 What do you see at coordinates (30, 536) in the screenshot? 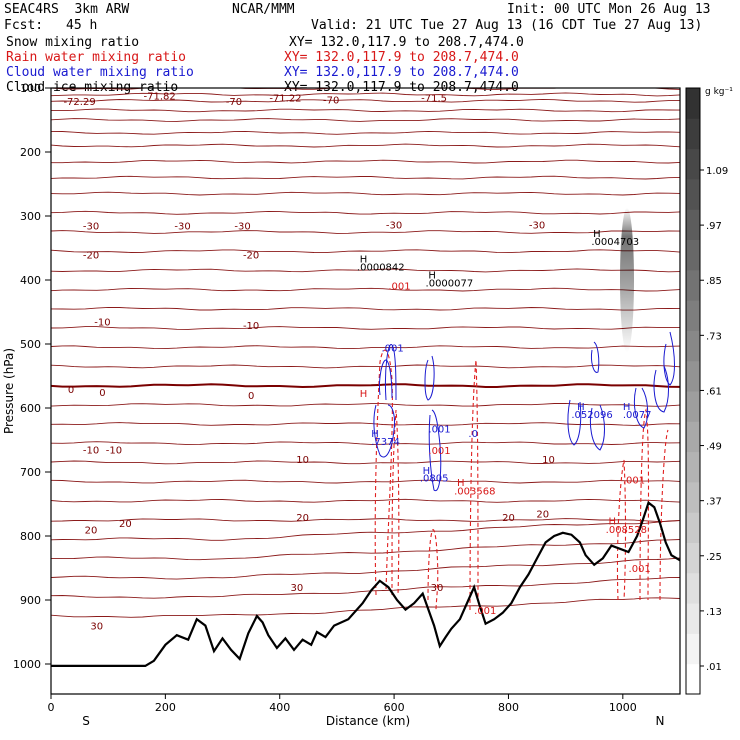
I see `y-tick-label: 800` at bounding box center [30, 536].